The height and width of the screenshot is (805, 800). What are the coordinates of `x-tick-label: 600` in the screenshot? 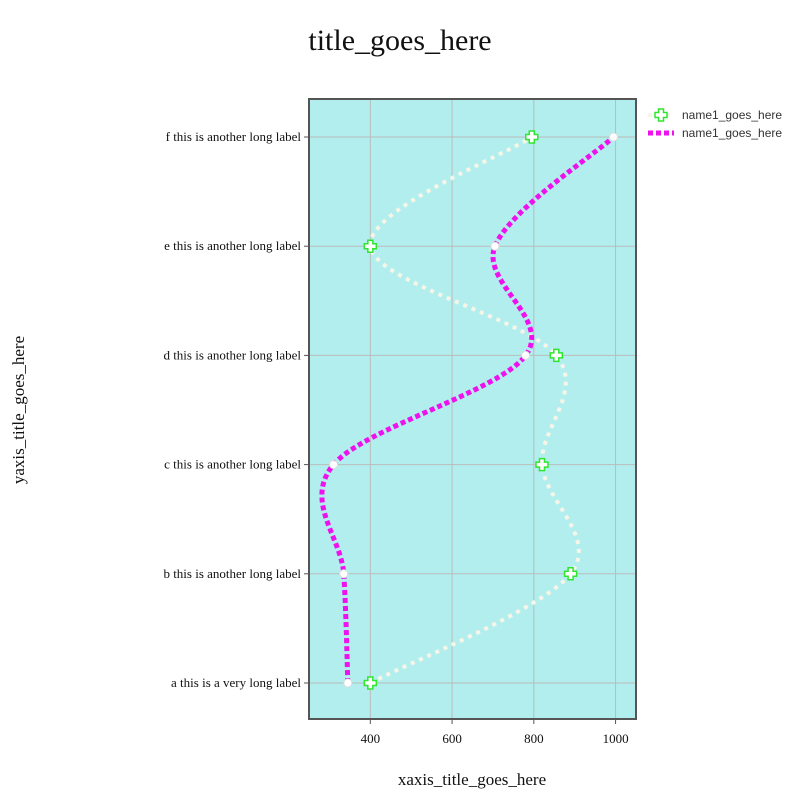 It's located at (452, 738).